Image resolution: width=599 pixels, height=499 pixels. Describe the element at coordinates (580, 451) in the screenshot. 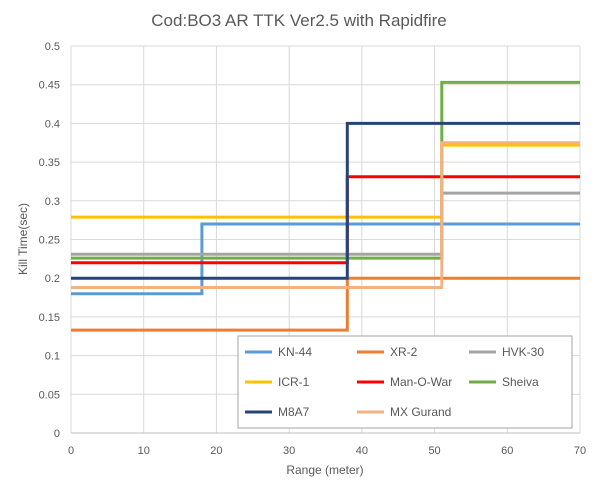

I see `x-tick-label: 70` at that location.